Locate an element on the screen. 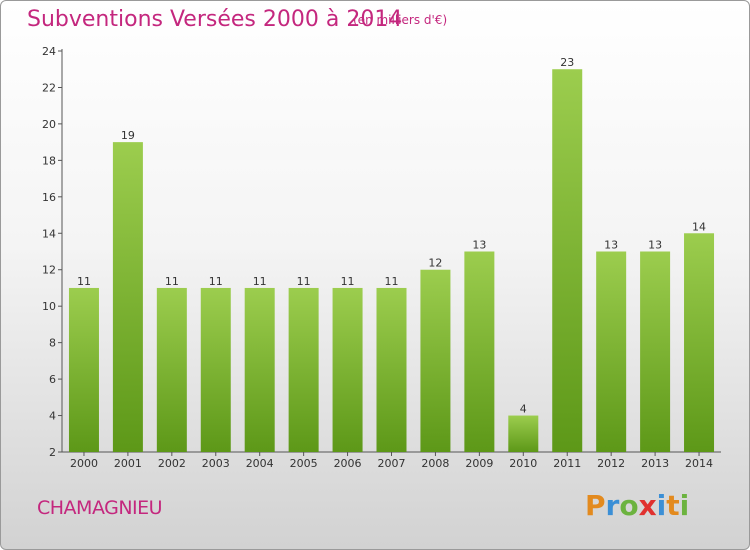  logo-letter: P is located at coordinates (595, 505).